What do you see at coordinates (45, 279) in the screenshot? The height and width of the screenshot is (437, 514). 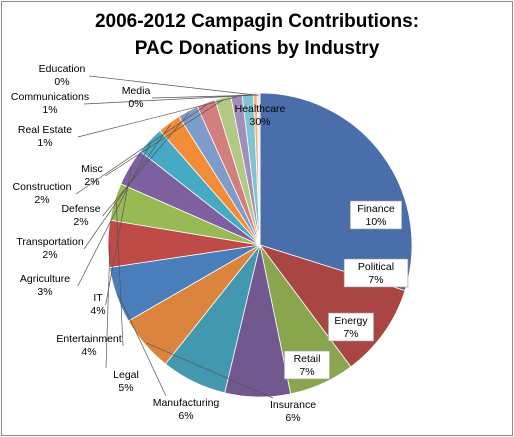 I see `slice-name-agriculture: Agriculture` at bounding box center [45, 279].